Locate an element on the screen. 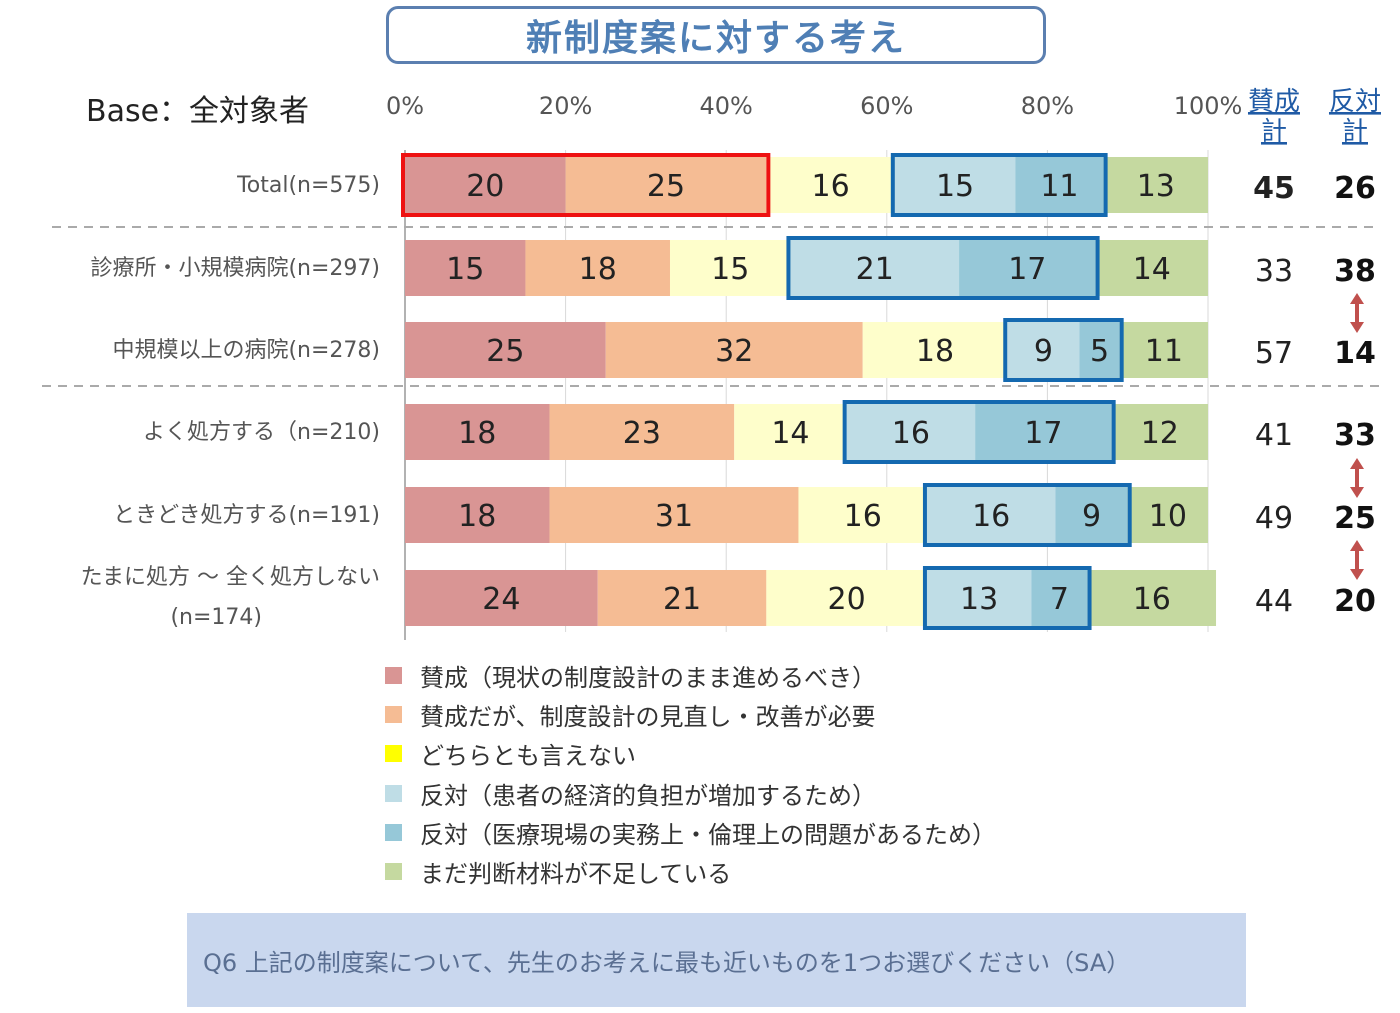  oppose-total-value: 25 is located at coordinates (1355, 518).